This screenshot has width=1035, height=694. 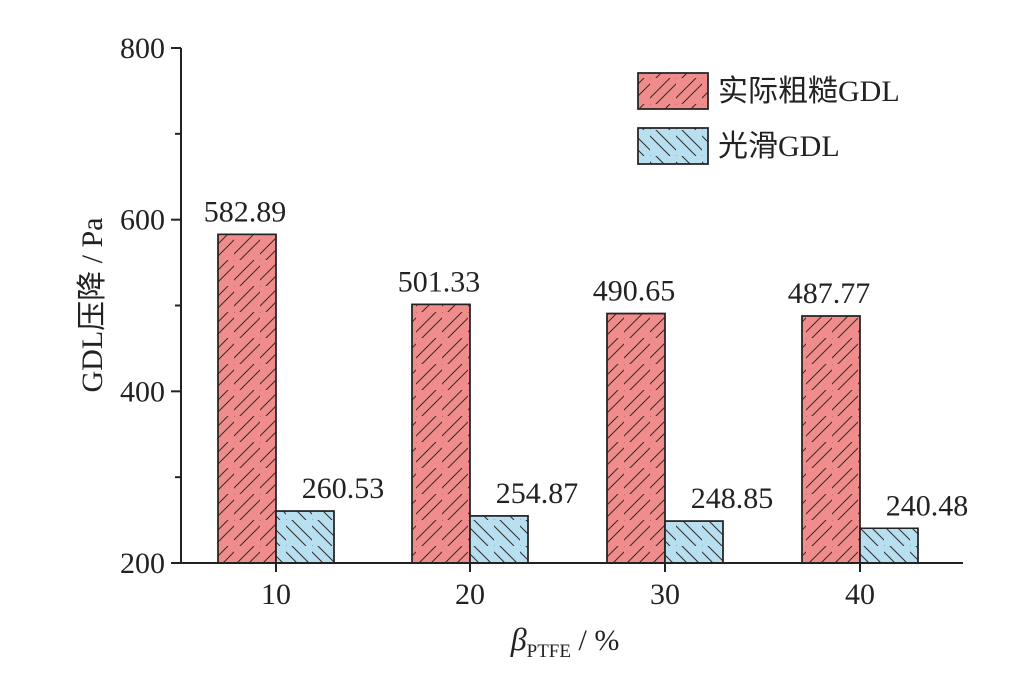 I want to click on legend: 实际粗糙GDL 光滑GDL, so click(x=768, y=118).